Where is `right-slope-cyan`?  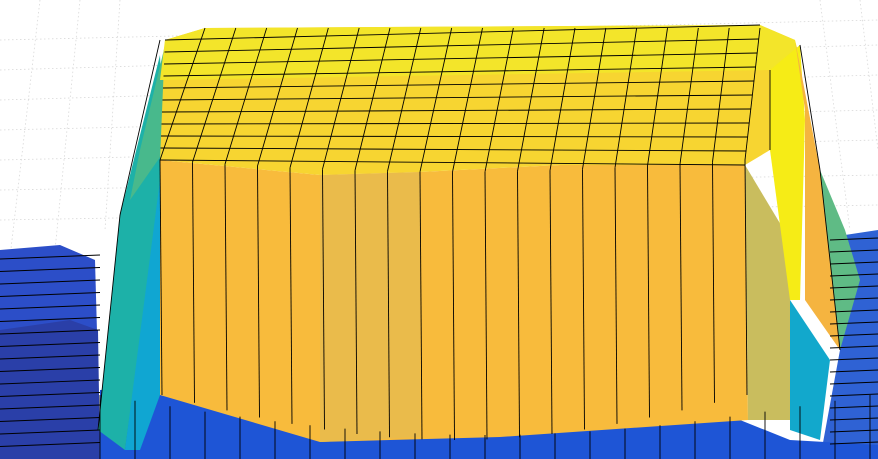
right-slope-cyan is located at coordinates (810, 370).